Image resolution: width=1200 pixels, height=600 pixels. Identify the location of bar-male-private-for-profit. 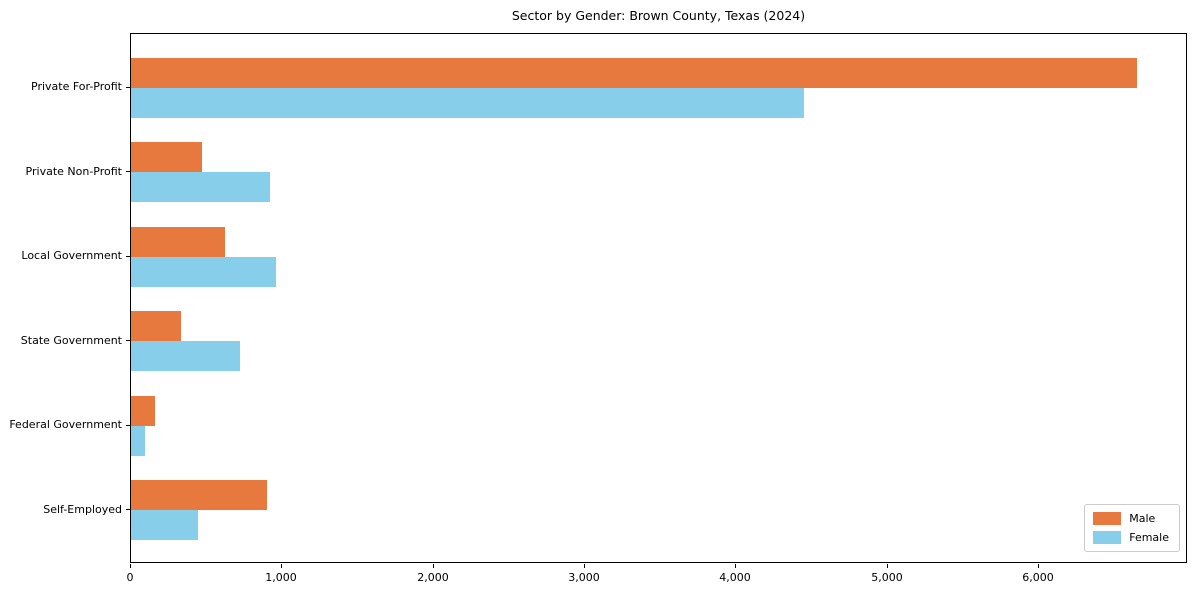
(634, 73).